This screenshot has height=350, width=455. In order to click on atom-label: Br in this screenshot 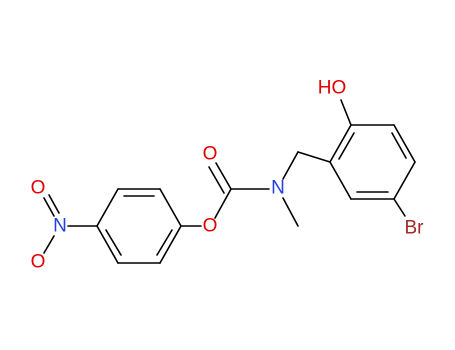, I will do `click(415, 228)`.